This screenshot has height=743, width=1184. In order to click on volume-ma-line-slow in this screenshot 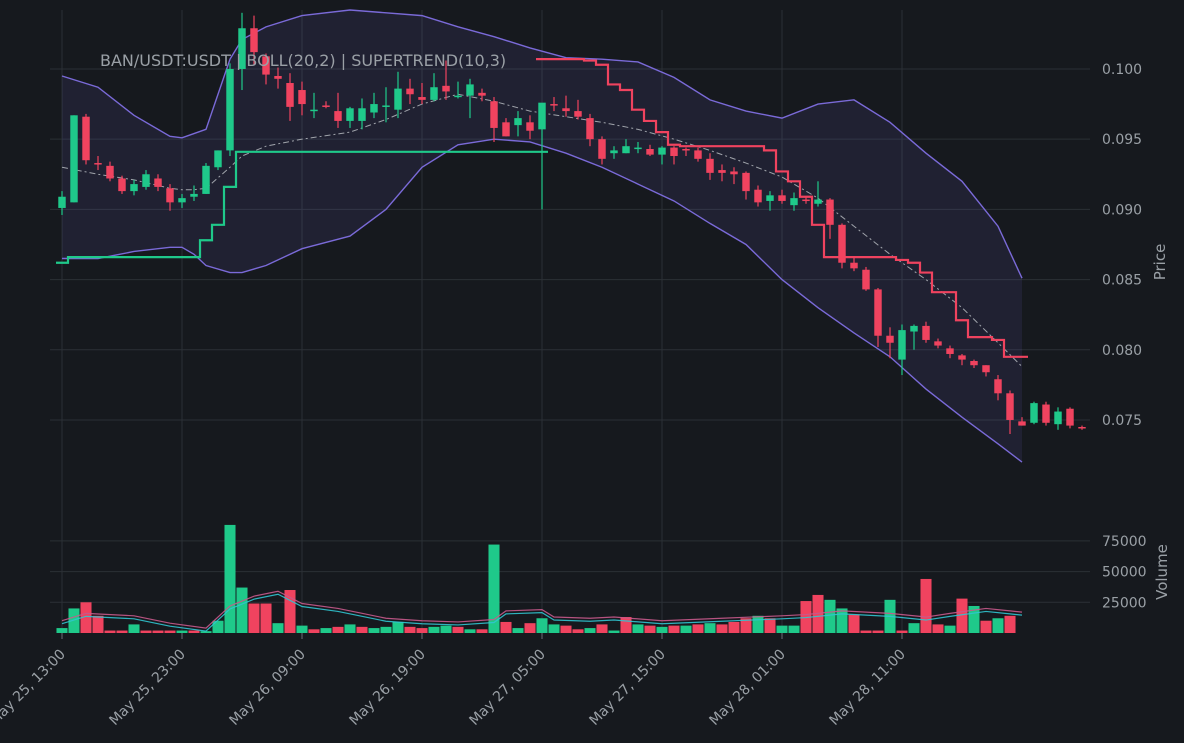, I will do `click(542, 609)`.